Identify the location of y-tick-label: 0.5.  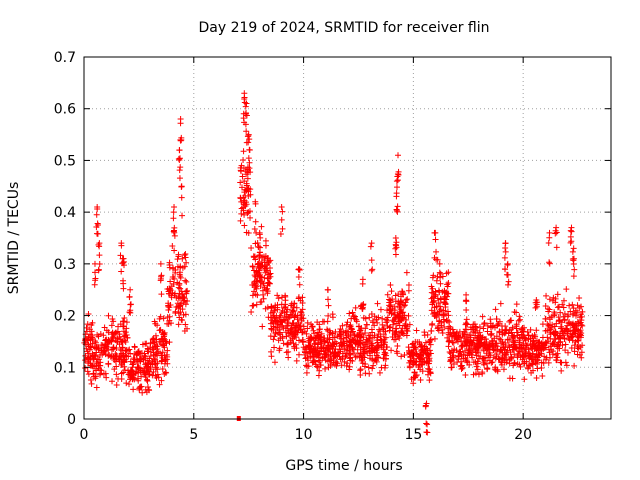
(65, 161).